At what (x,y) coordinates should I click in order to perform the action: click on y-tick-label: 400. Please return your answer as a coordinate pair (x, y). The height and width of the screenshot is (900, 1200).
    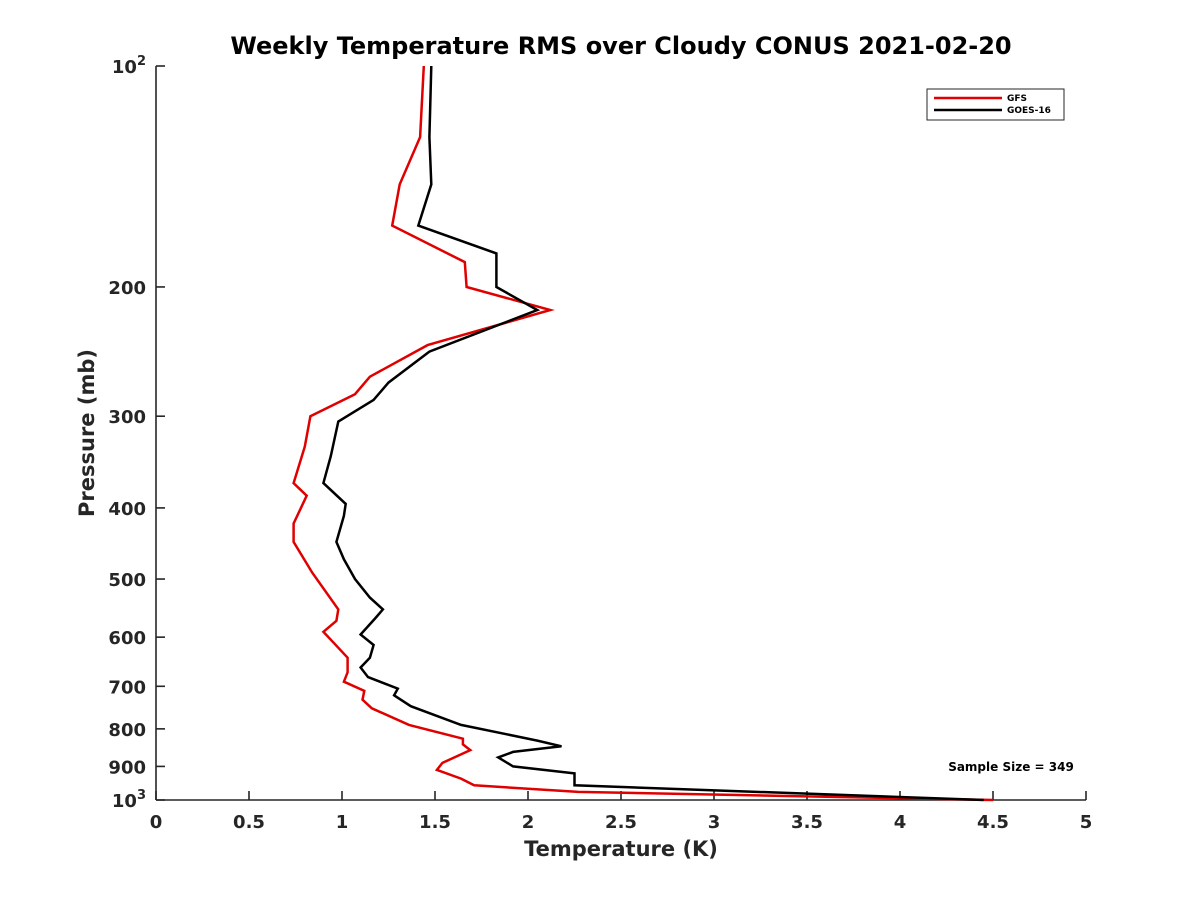
    Looking at the image, I should click on (127, 509).